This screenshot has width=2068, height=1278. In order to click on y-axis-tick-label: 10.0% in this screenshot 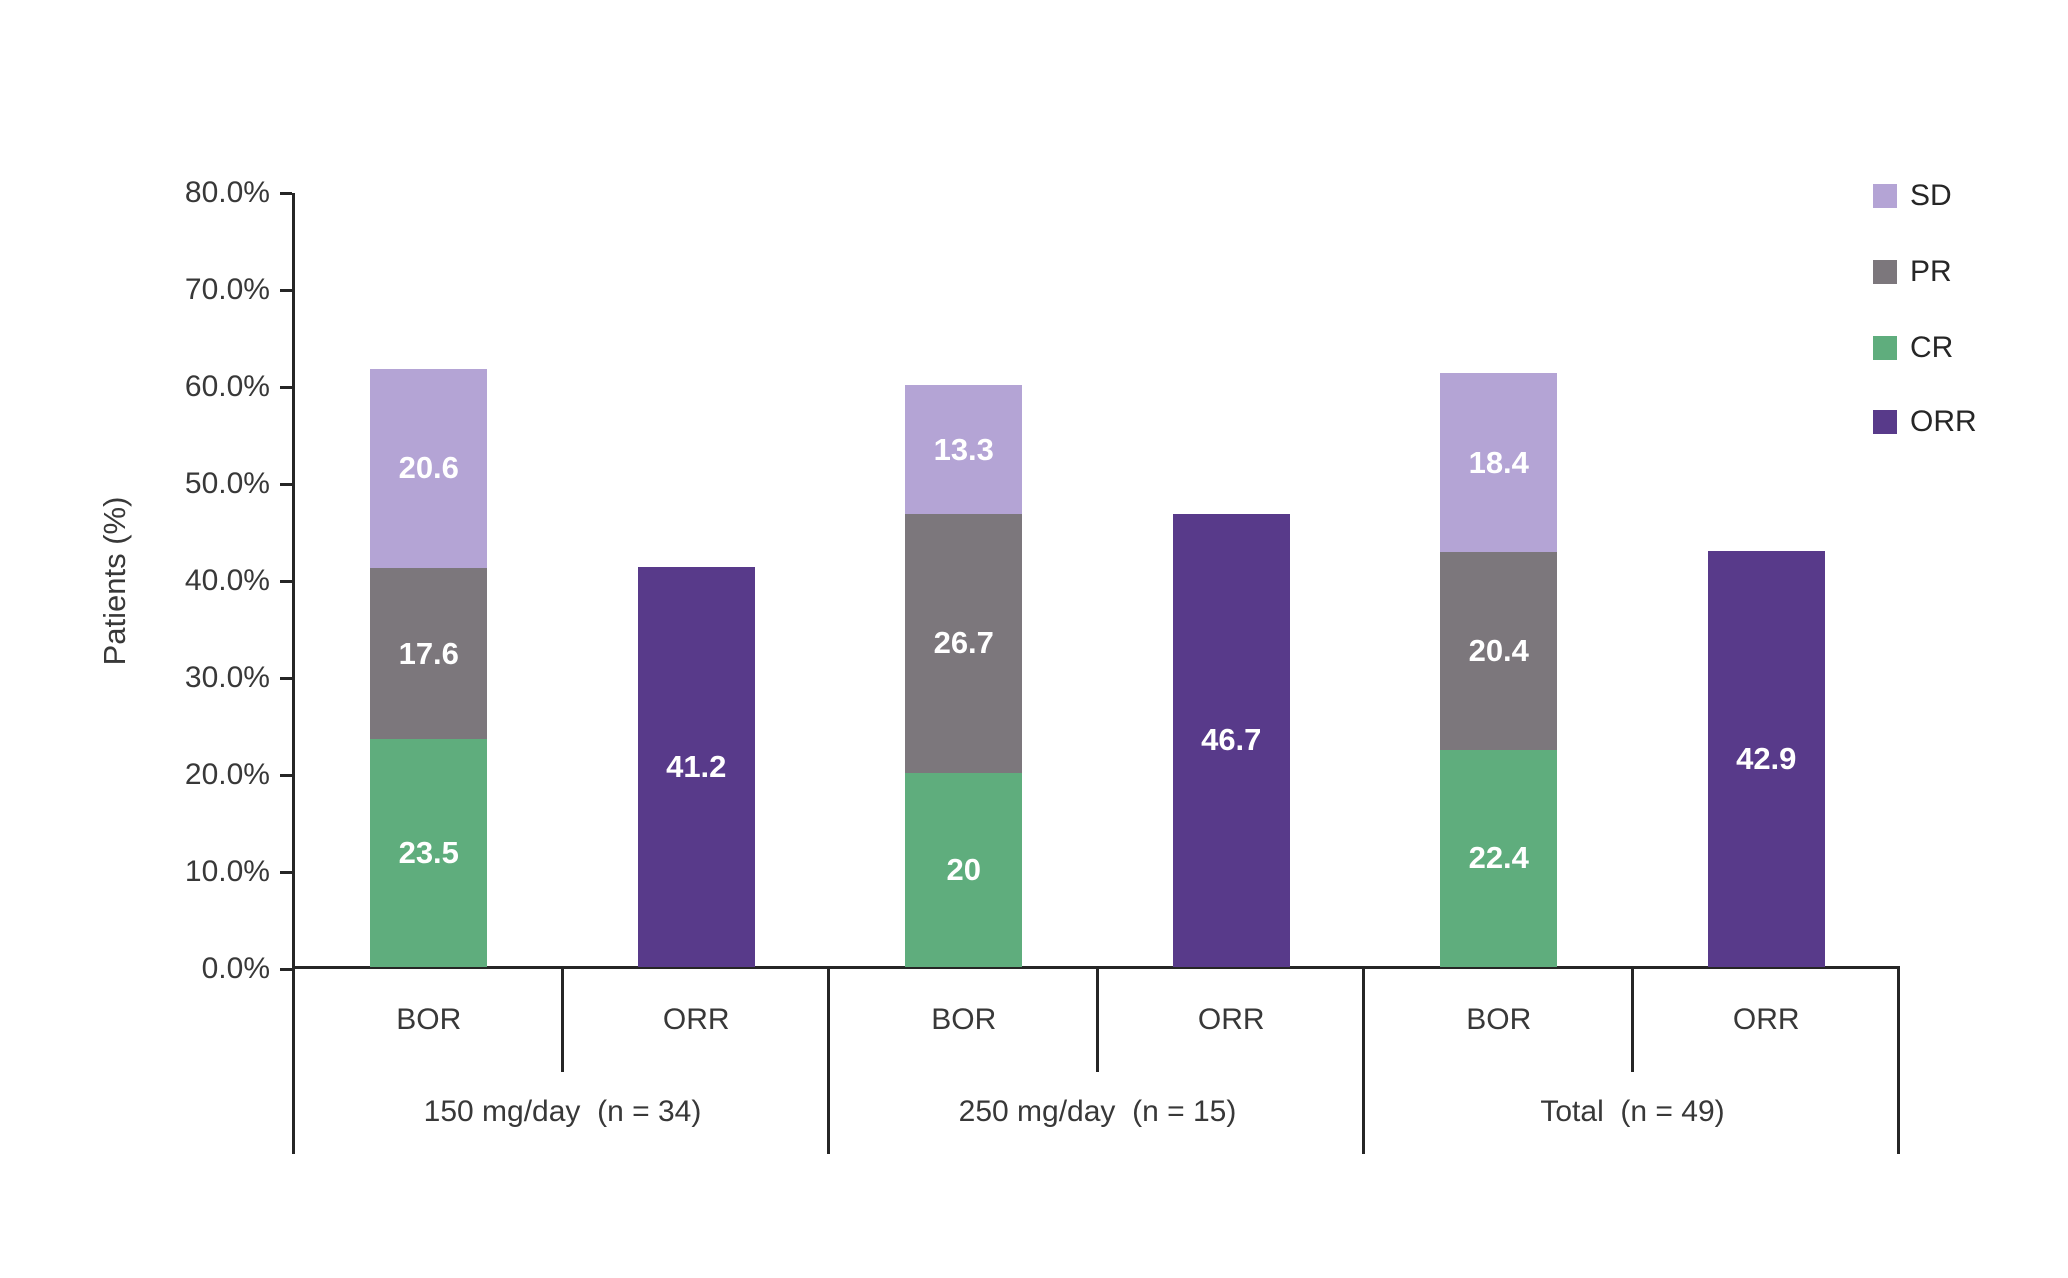, I will do `click(227, 871)`.